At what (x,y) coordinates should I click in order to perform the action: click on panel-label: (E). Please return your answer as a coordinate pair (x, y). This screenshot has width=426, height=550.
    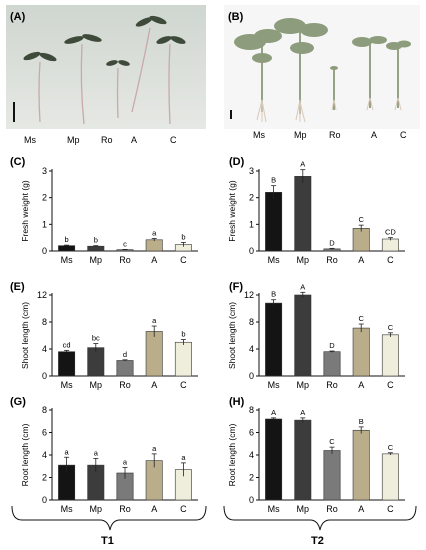
    Looking at the image, I should click on (17, 287).